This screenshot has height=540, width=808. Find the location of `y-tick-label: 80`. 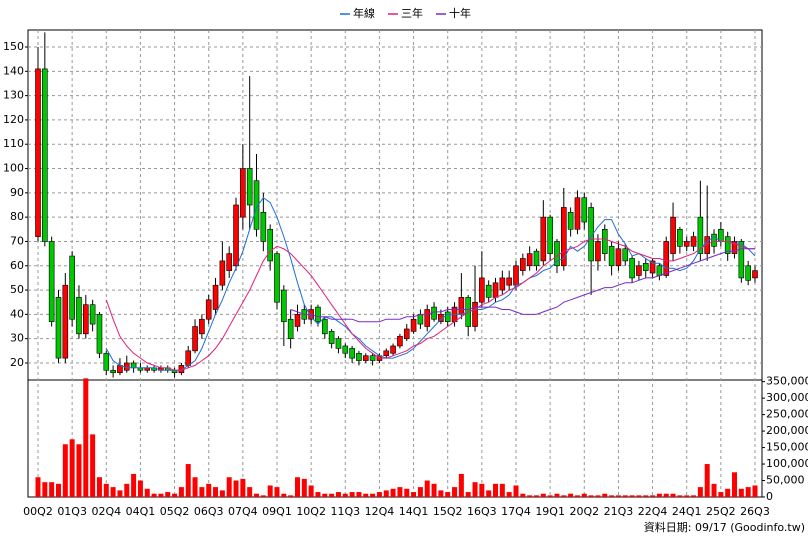

y-tick-label: 80 is located at coordinates (17, 216).